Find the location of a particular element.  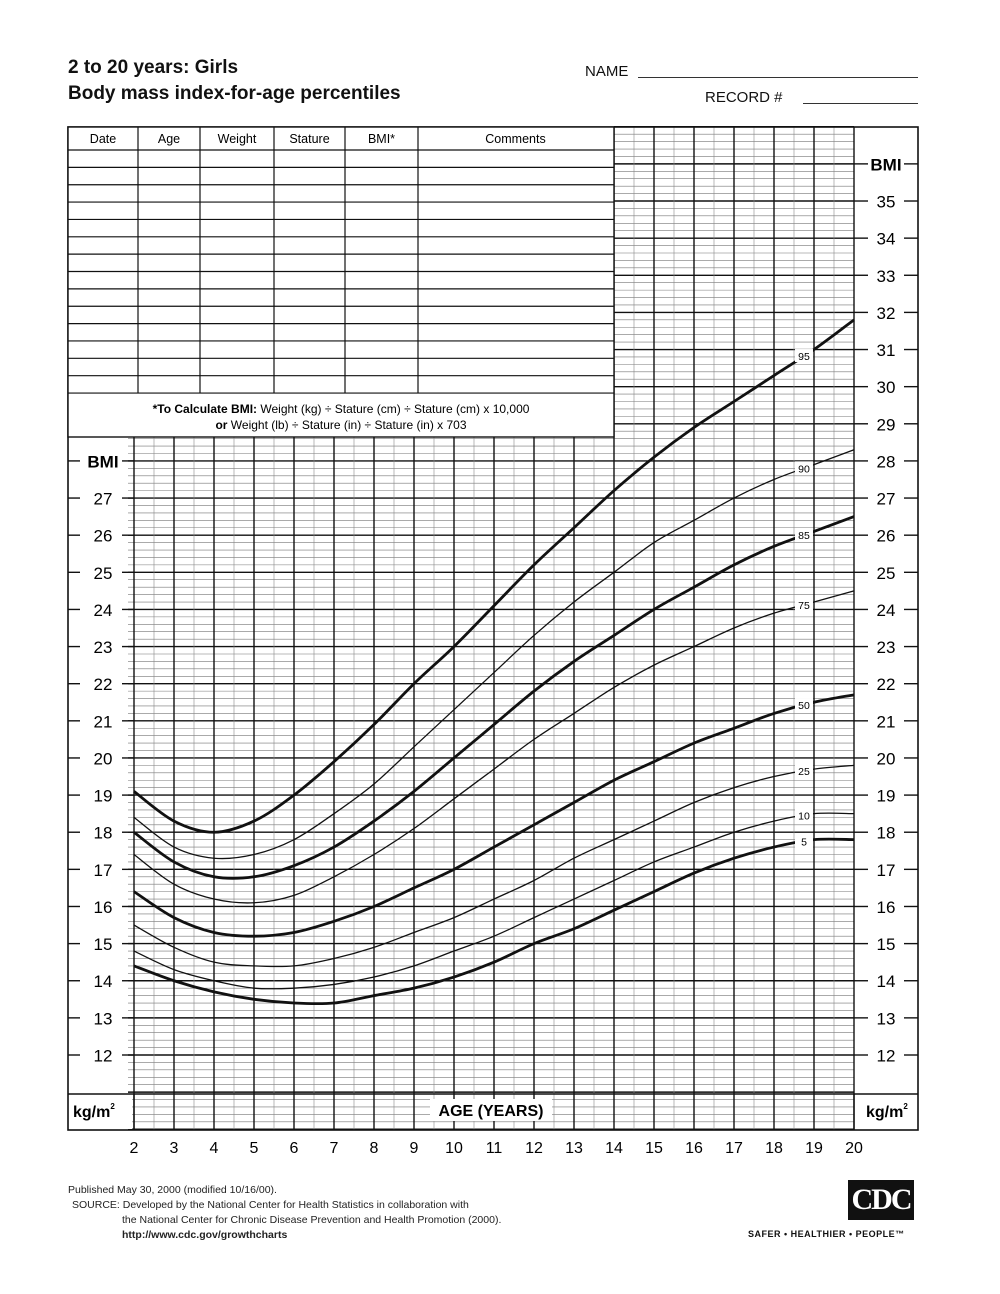

y-tick-label-right: 22 is located at coordinates (886, 684).